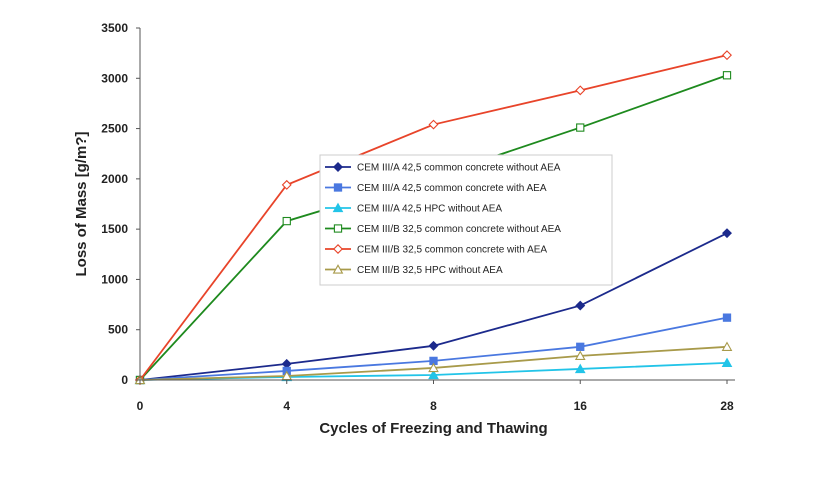  I want to click on legend-item: CEM III/B 32,5 HPC without AEA, so click(414, 270).